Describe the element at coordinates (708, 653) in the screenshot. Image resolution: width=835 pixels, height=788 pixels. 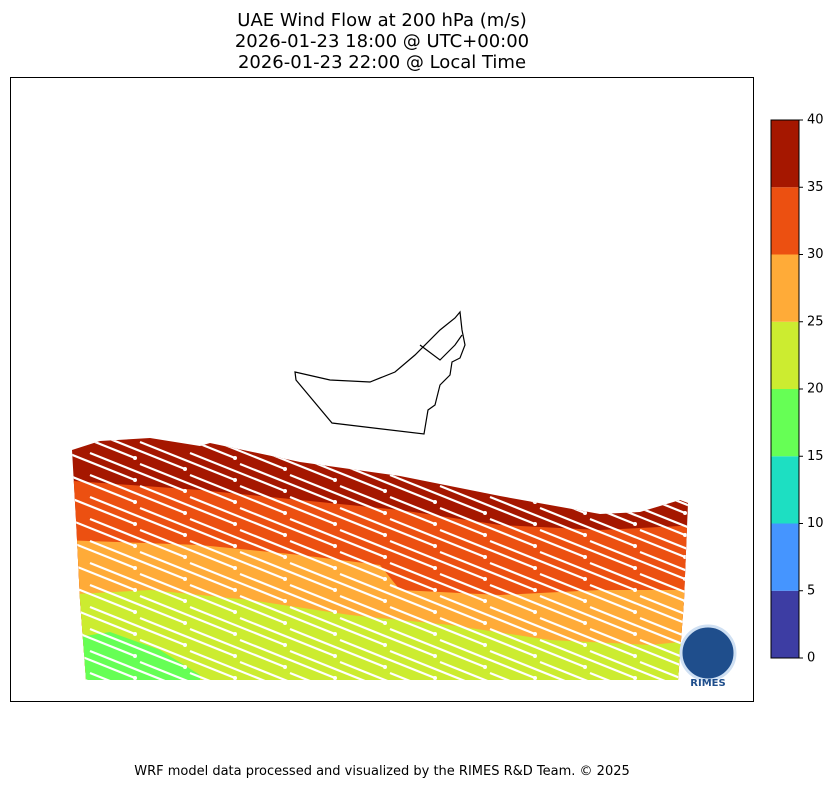
I see `logo-badge` at that location.